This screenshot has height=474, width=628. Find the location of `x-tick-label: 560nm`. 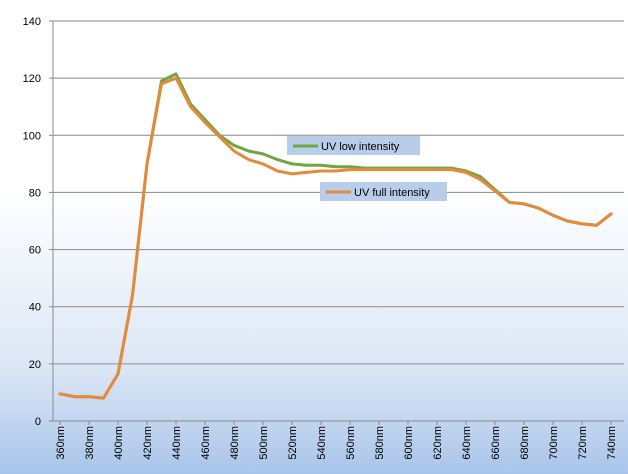

x-tick-label: 560nm is located at coordinates (351, 443).